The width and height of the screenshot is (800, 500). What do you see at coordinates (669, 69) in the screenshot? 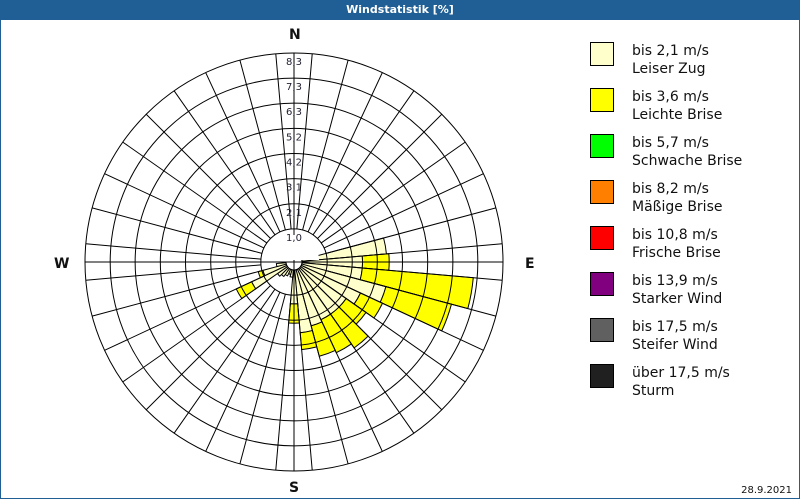
I see `legend-name: Leiser Zug` at bounding box center [669, 69].